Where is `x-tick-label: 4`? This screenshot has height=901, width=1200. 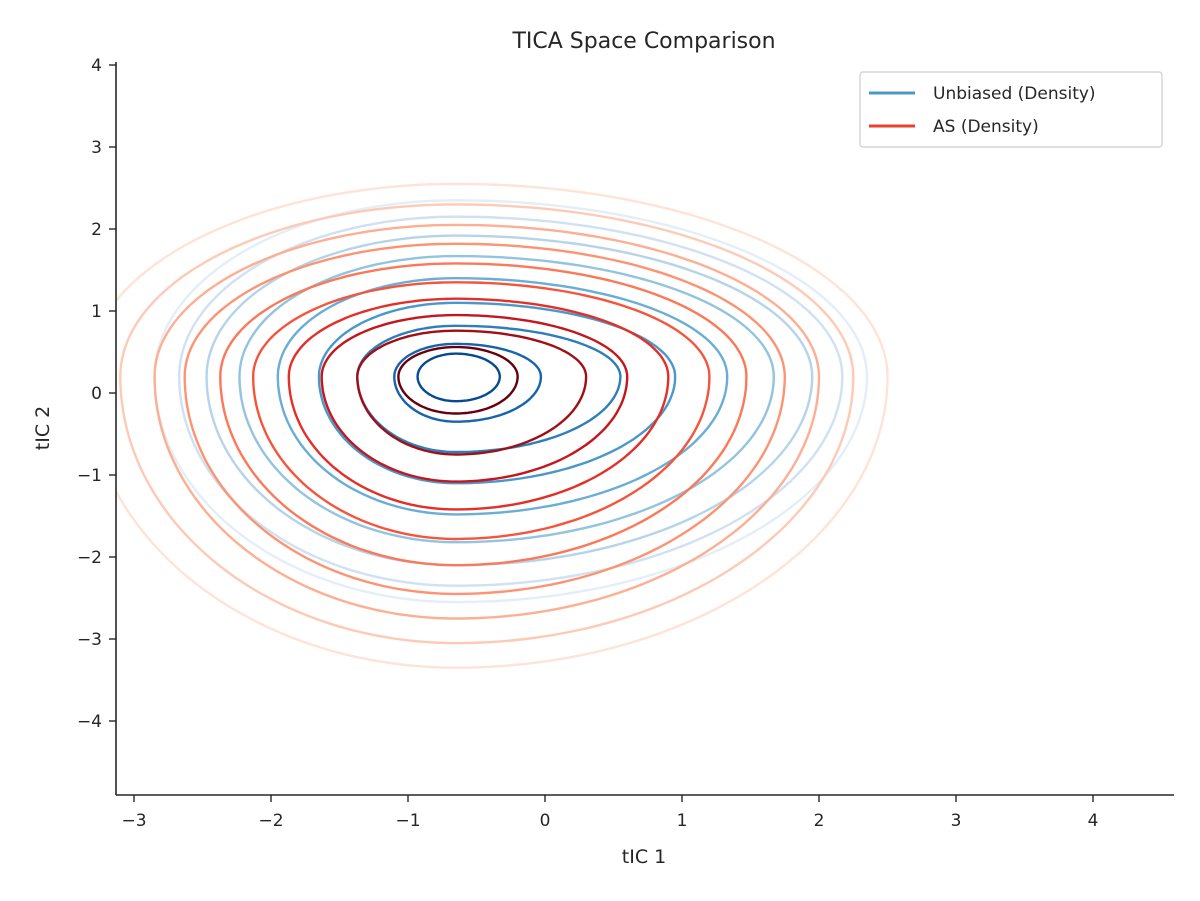 x-tick-label: 4 is located at coordinates (1093, 821).